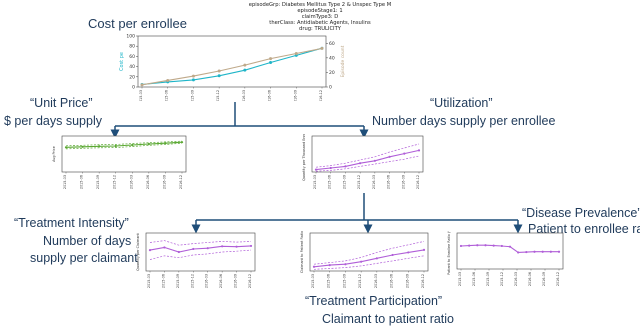  Describe the element at coordinates (84, 258) in the screenshot. I see `intensity-subtitle-2: supply per claimant` at that location.